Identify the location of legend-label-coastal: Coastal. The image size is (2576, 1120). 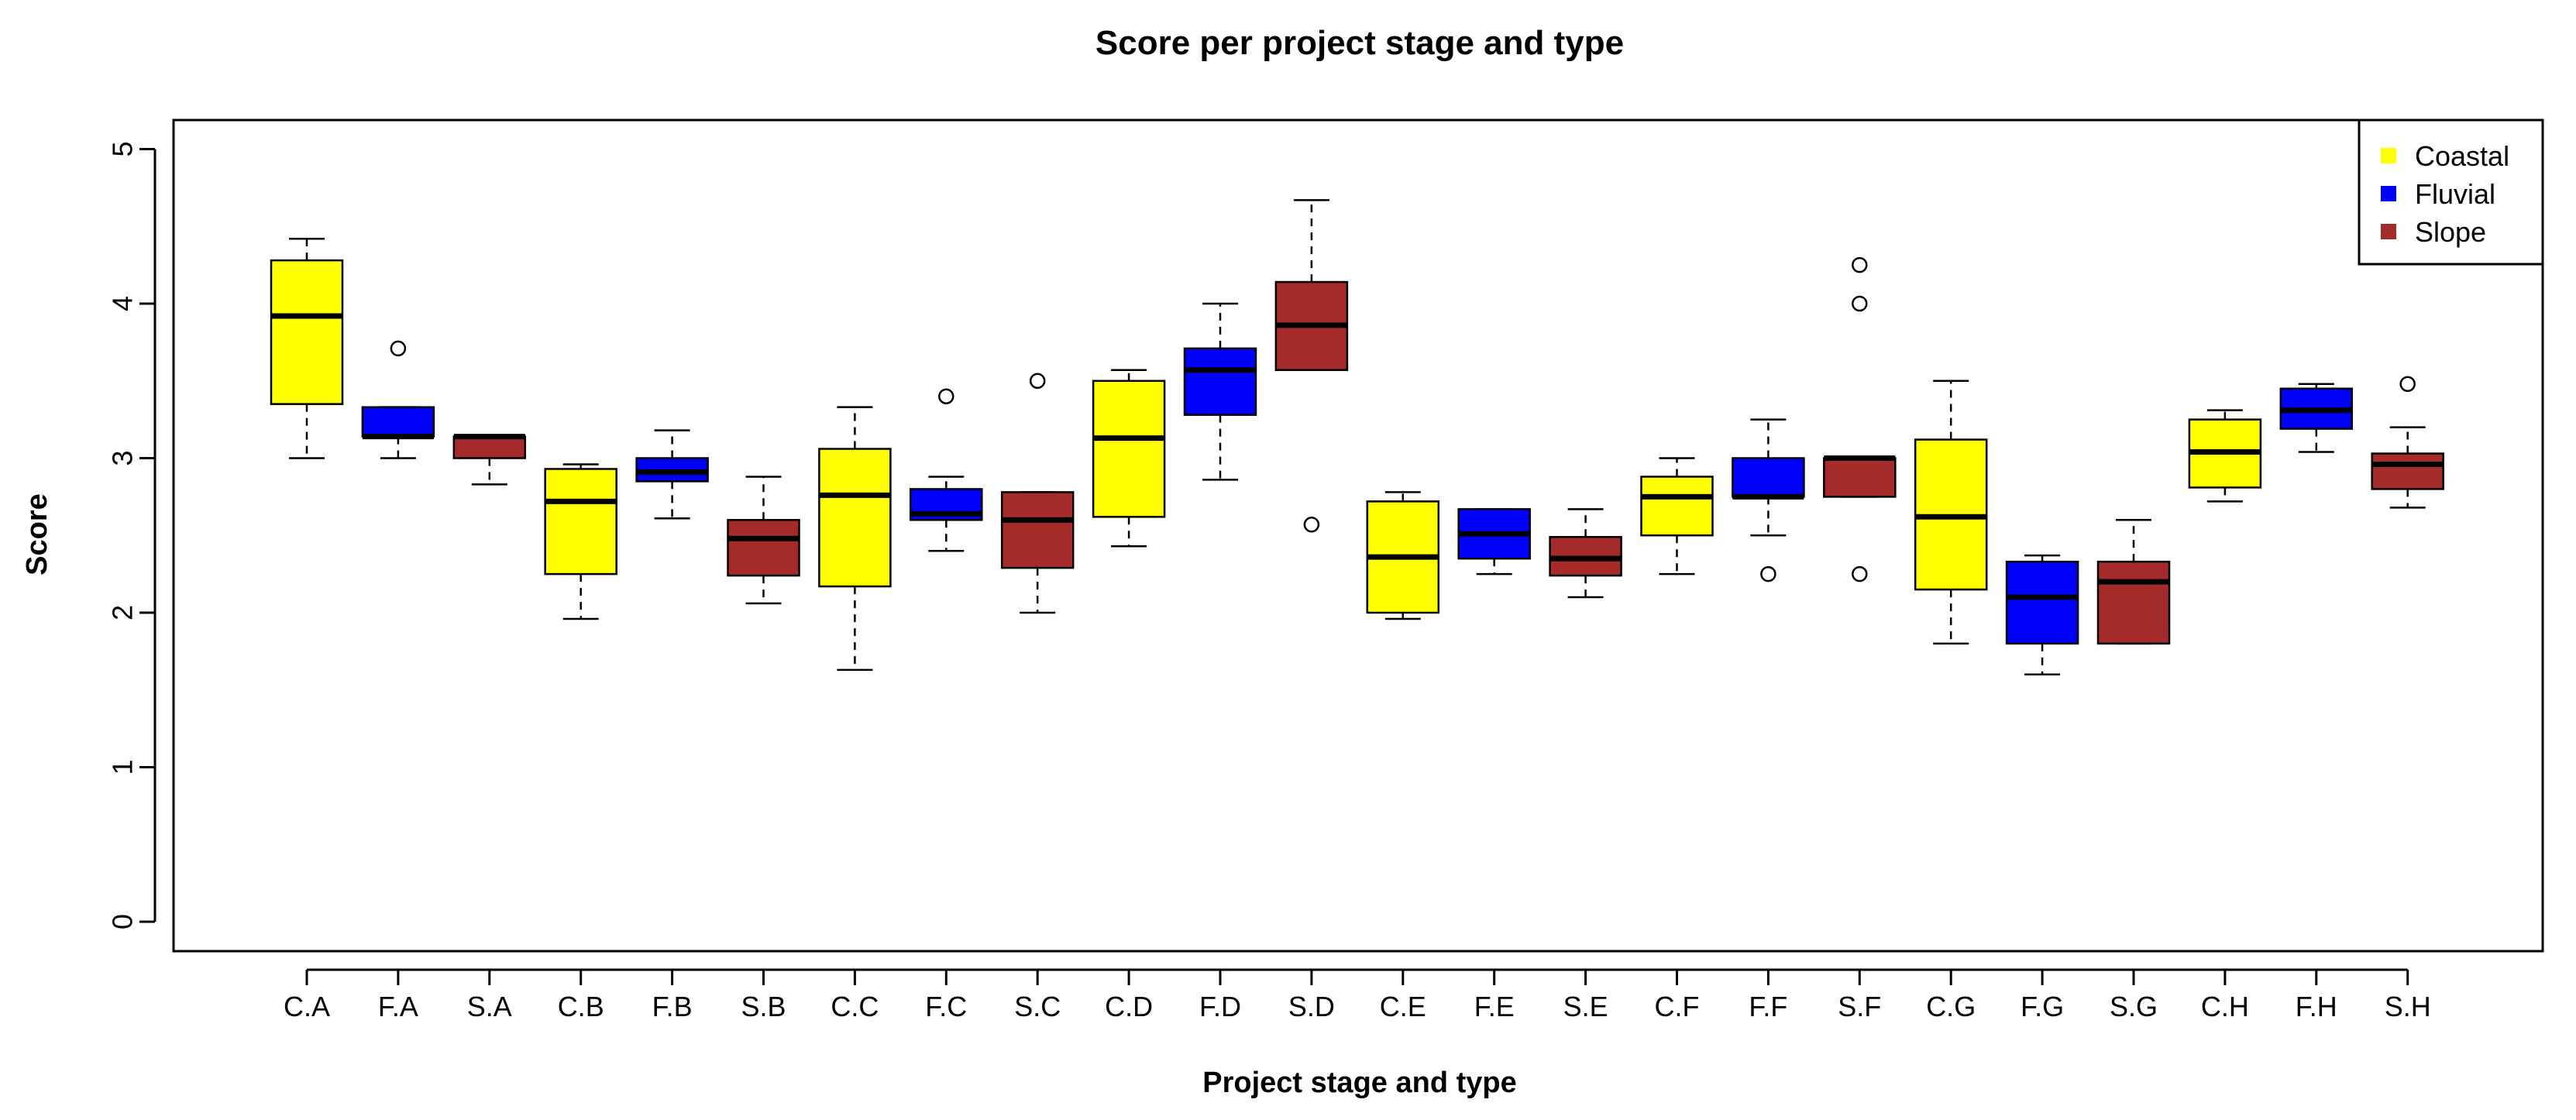
(2462, 156).